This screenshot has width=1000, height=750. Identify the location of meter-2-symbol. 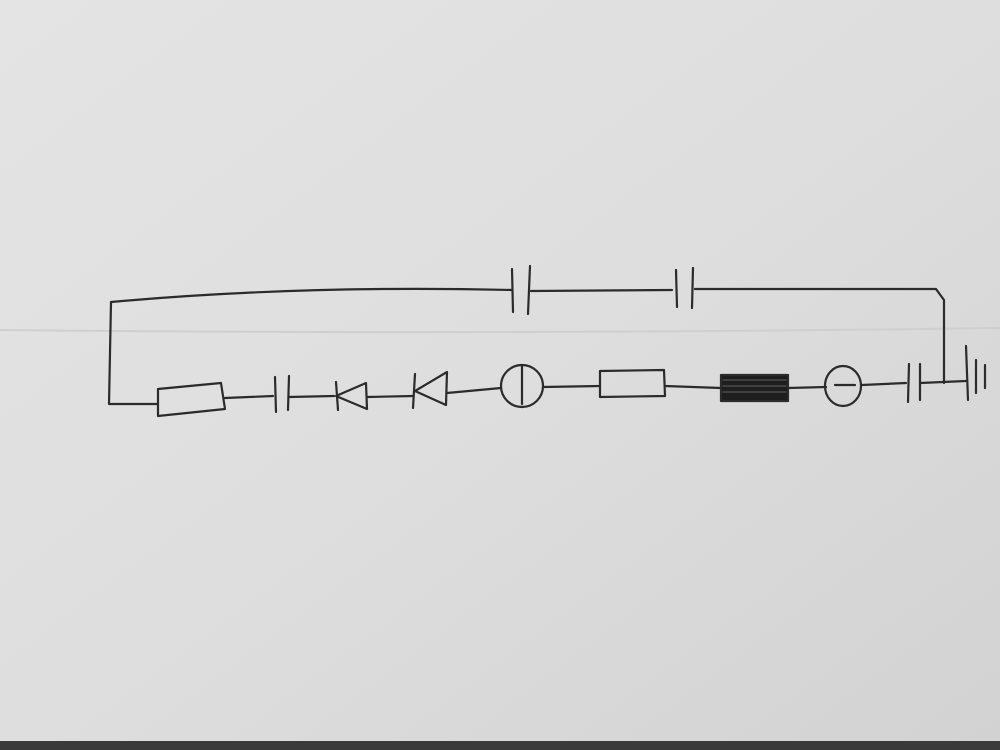
(843, 386).